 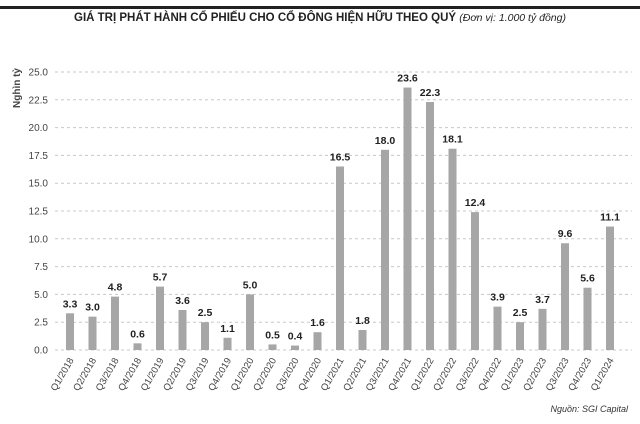 What do you see at coordinates (92, 308) in the screenshot?
I see `data-label: 3.0` at bounding box center [92, 308].